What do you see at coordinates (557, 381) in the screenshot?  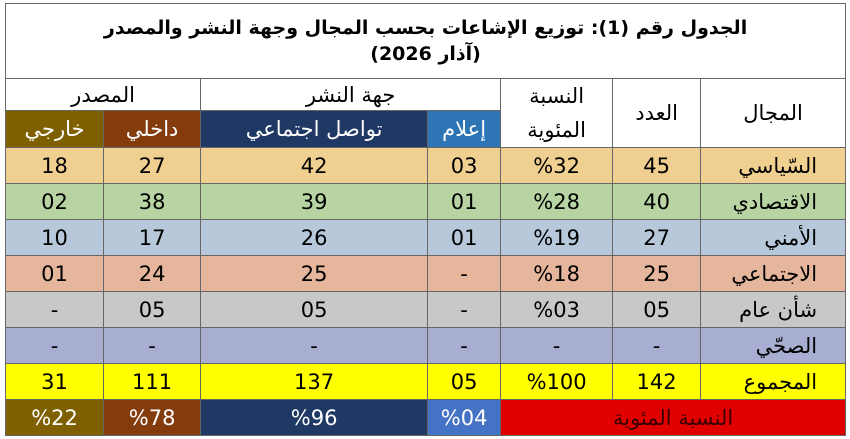 I see `data-cell: %100` at bounding box center [557, 381].